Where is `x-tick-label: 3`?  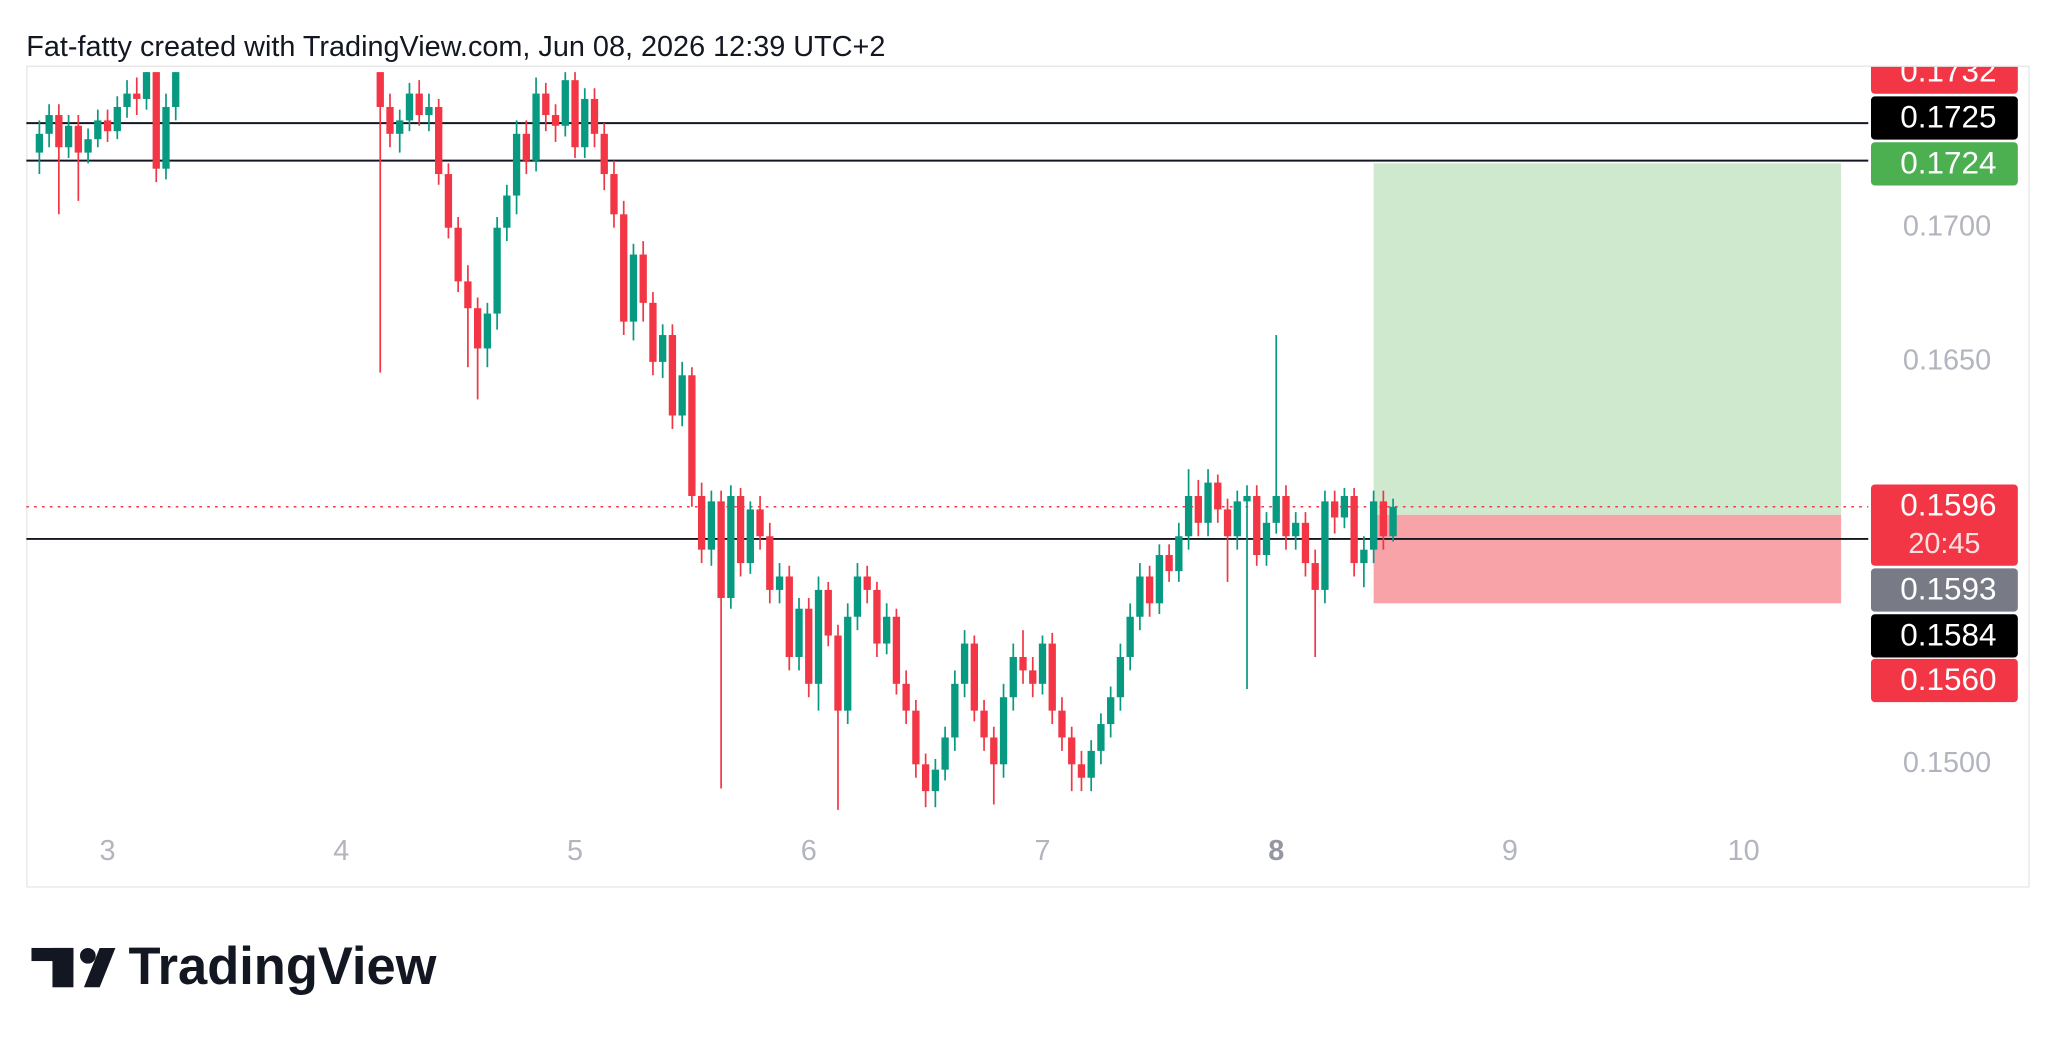 x-tick-label: 3 is located at coordinates (108, 851).